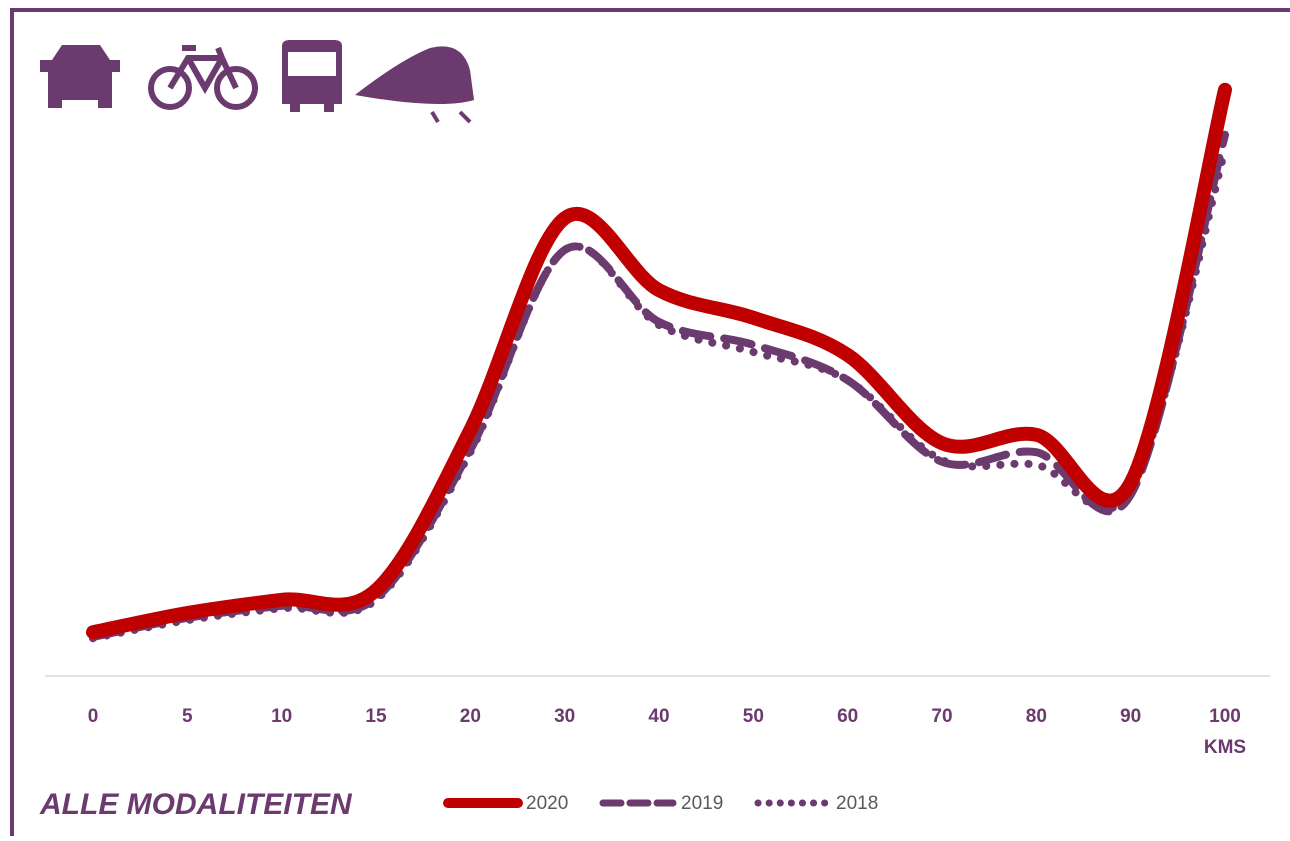 This screenshot has height=841, width=1290. I want to click on rails, so click(451, 117).